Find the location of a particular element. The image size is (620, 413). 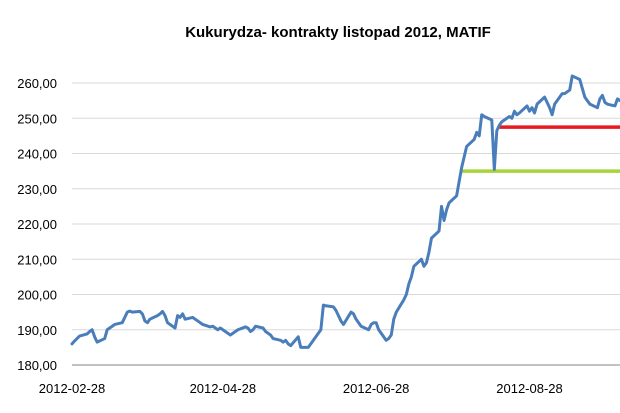

x-tick-label: 2012-06-28 is located at coordinates (376, 388).